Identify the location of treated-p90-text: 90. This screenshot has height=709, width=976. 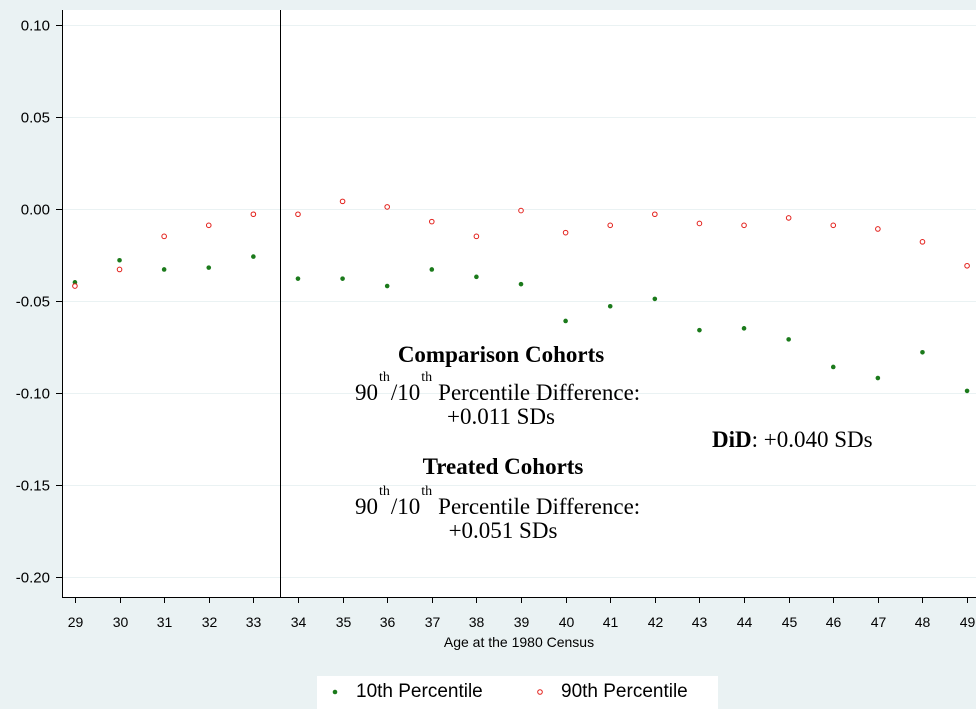
(366, 506).